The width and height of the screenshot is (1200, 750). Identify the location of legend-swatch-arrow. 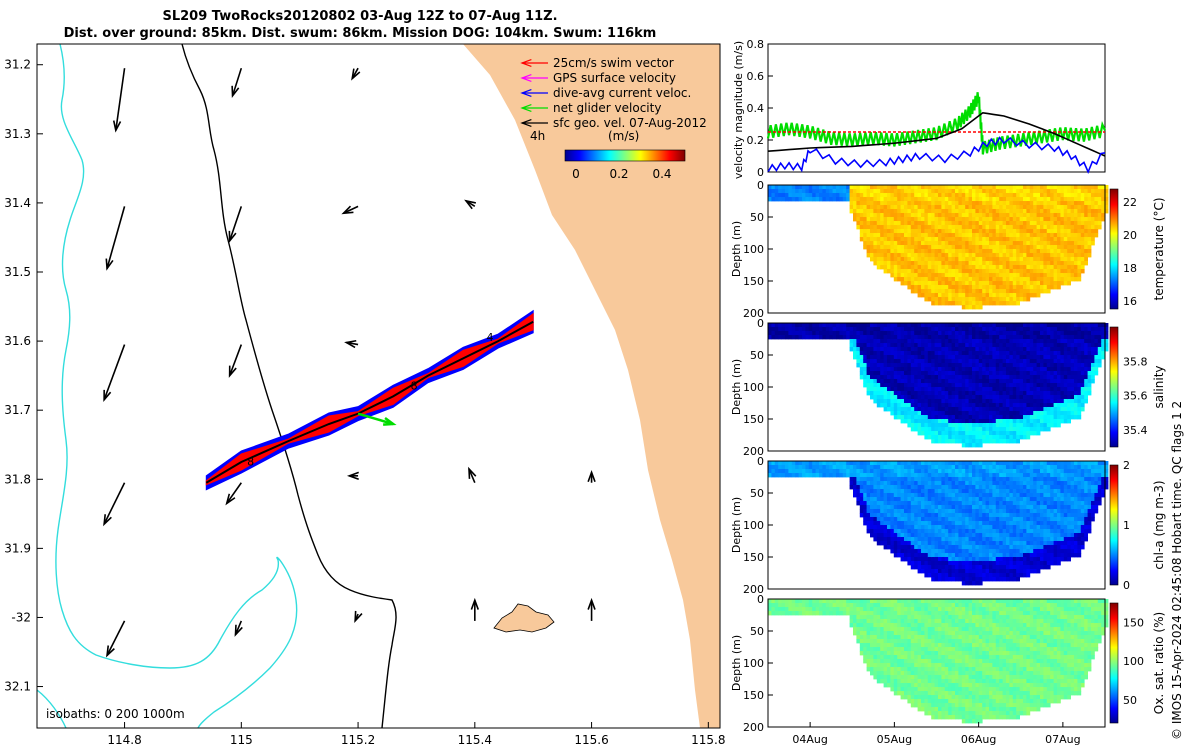
(534, 108).